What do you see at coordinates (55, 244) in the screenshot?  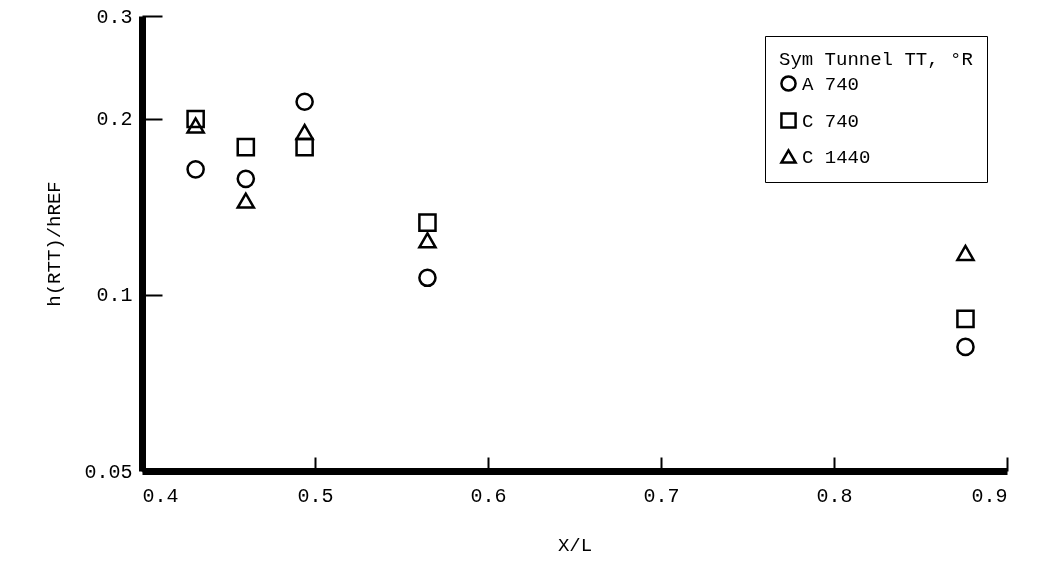 I see `y-axis-title: h(RTT)/hREF` at bounding box center [55, 244].